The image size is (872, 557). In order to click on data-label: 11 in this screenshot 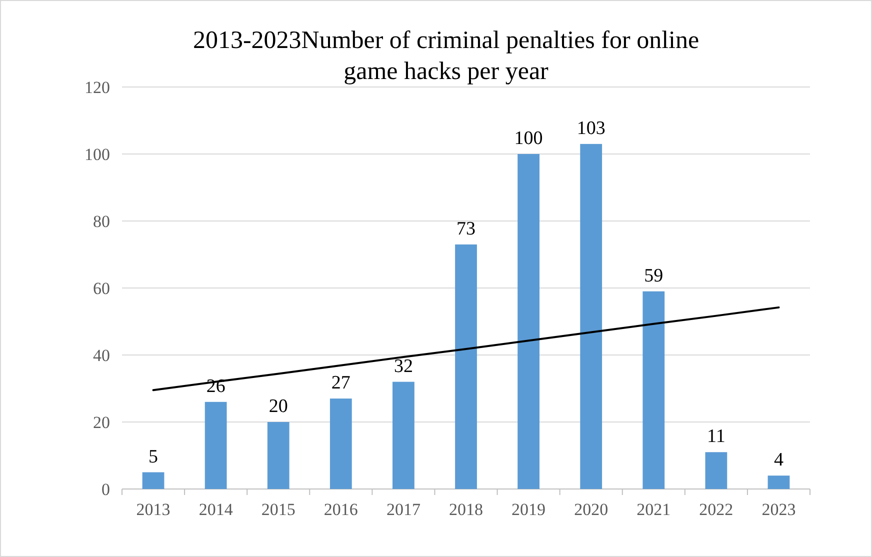, I will do `click(716, 437)`.